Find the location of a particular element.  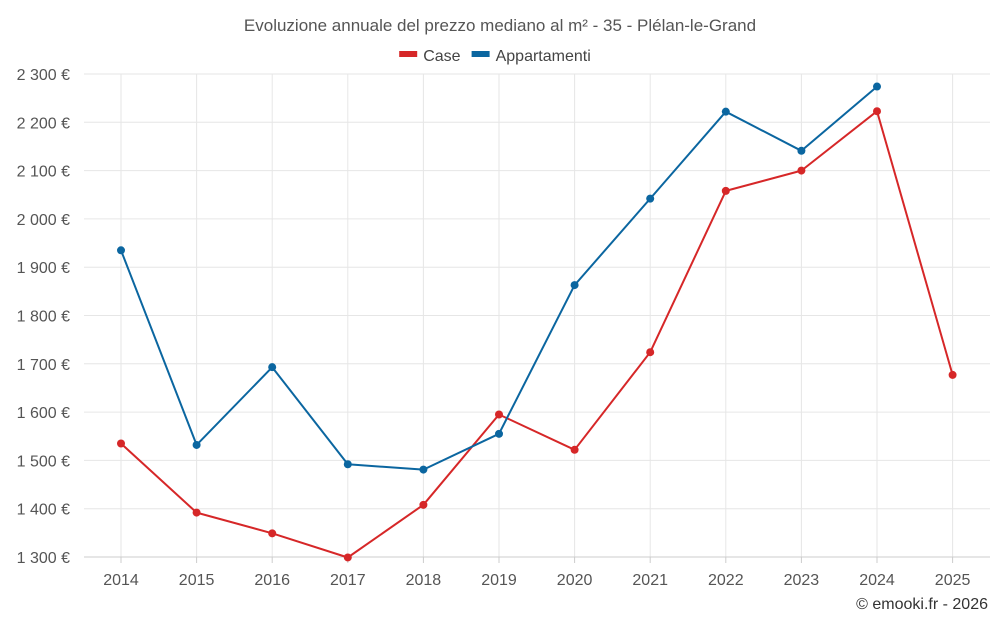

y-tick-label: 1 800 € is located at coordinates (43, 317).